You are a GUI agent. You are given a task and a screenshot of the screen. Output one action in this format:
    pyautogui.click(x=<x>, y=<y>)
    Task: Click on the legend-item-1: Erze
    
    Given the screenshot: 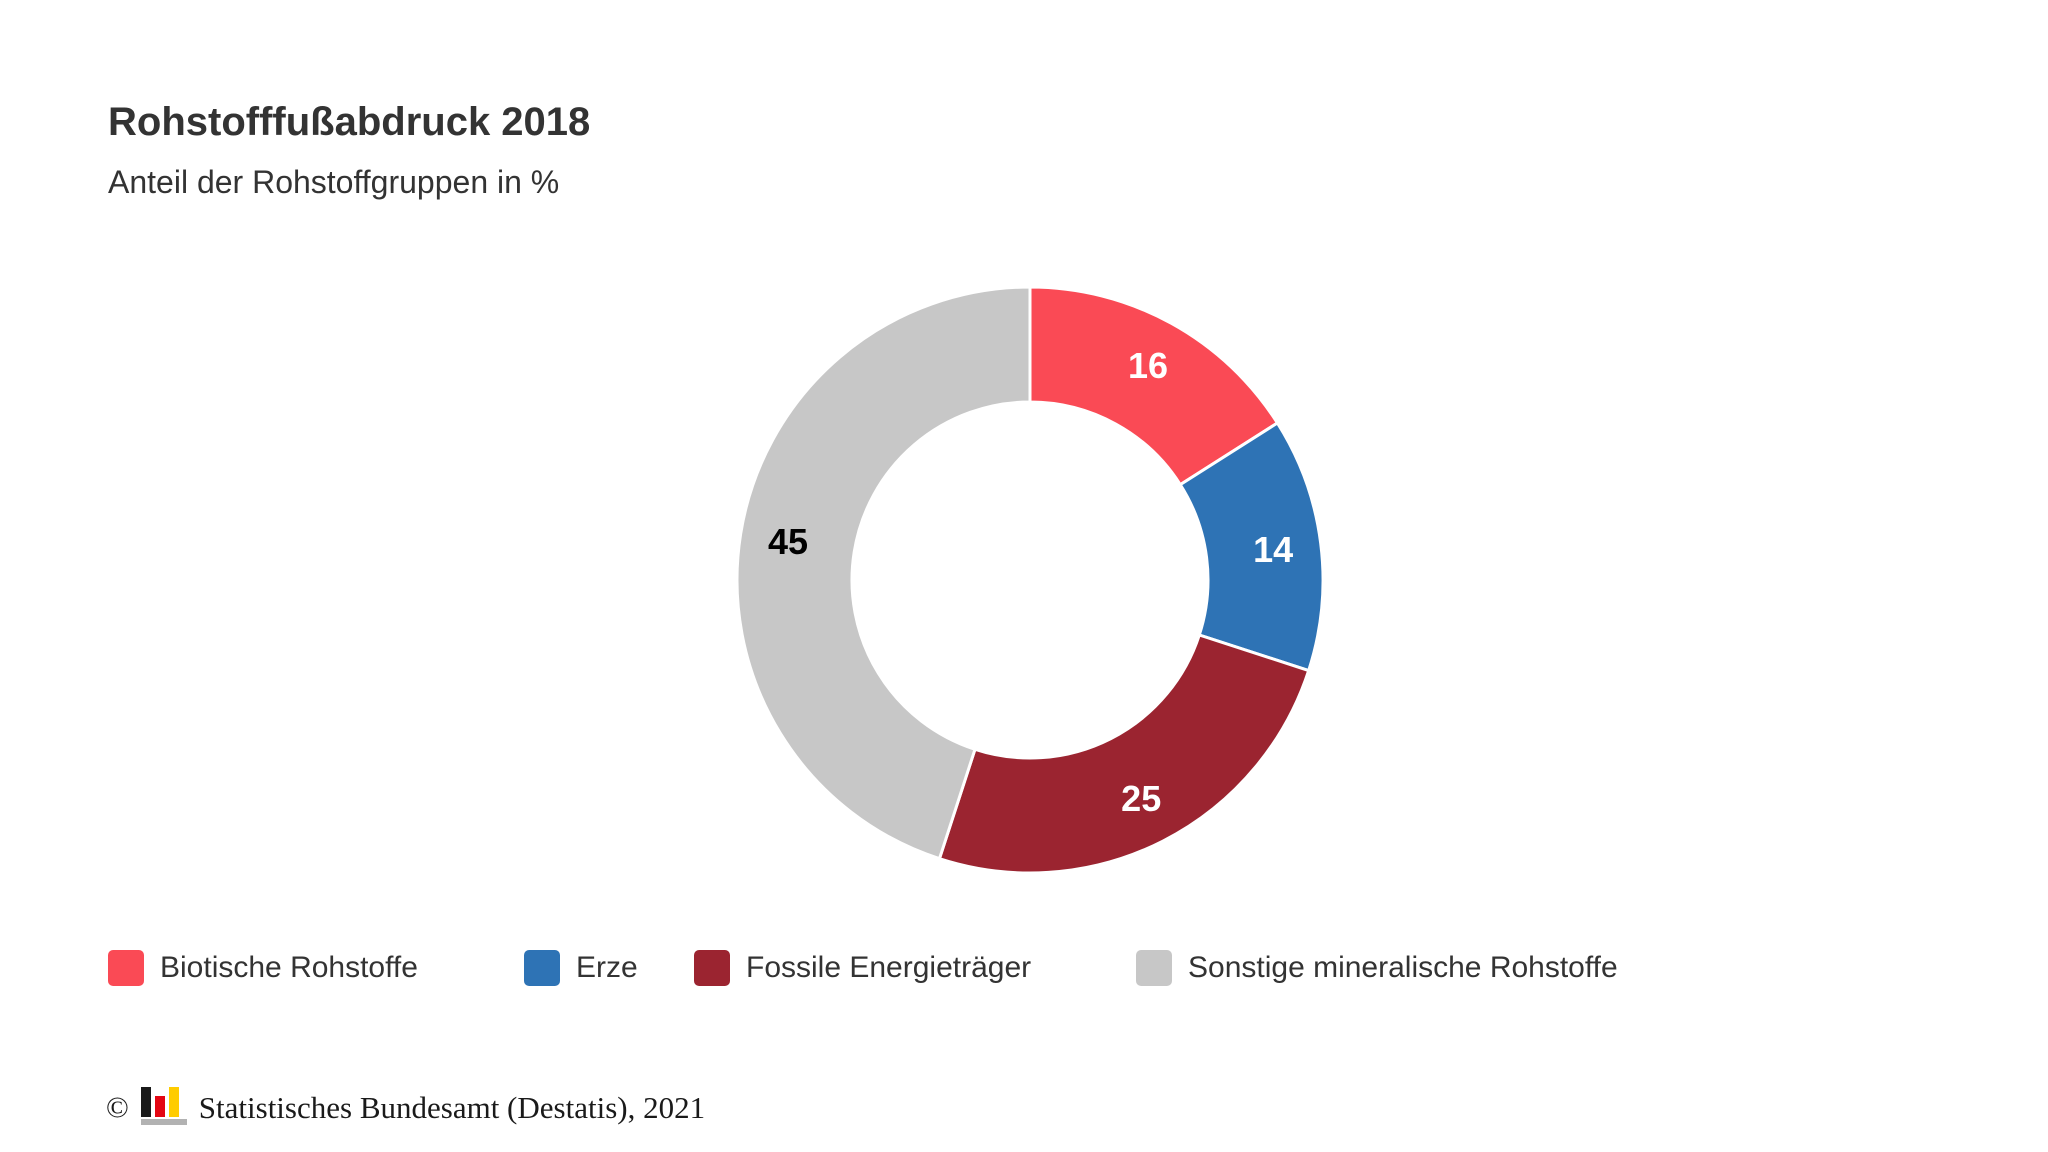 What is the action you would take?
    pyautogui.click(x=581, y=968)
    